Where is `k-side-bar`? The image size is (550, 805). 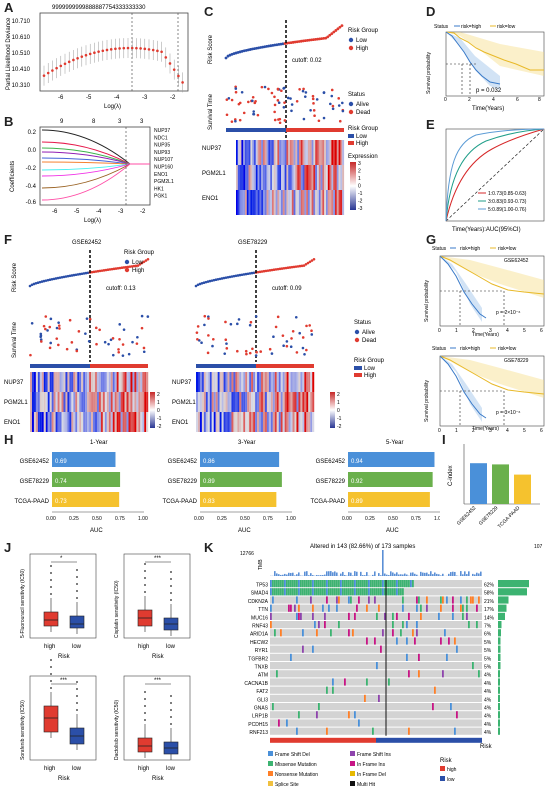
k-side-bar is located at coordinates (512, 591).